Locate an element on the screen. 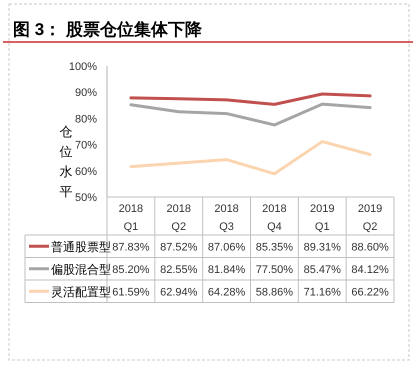 This screenshot has width=415, height=367. data-label: 87.52% is located at coordinates (179, 247).